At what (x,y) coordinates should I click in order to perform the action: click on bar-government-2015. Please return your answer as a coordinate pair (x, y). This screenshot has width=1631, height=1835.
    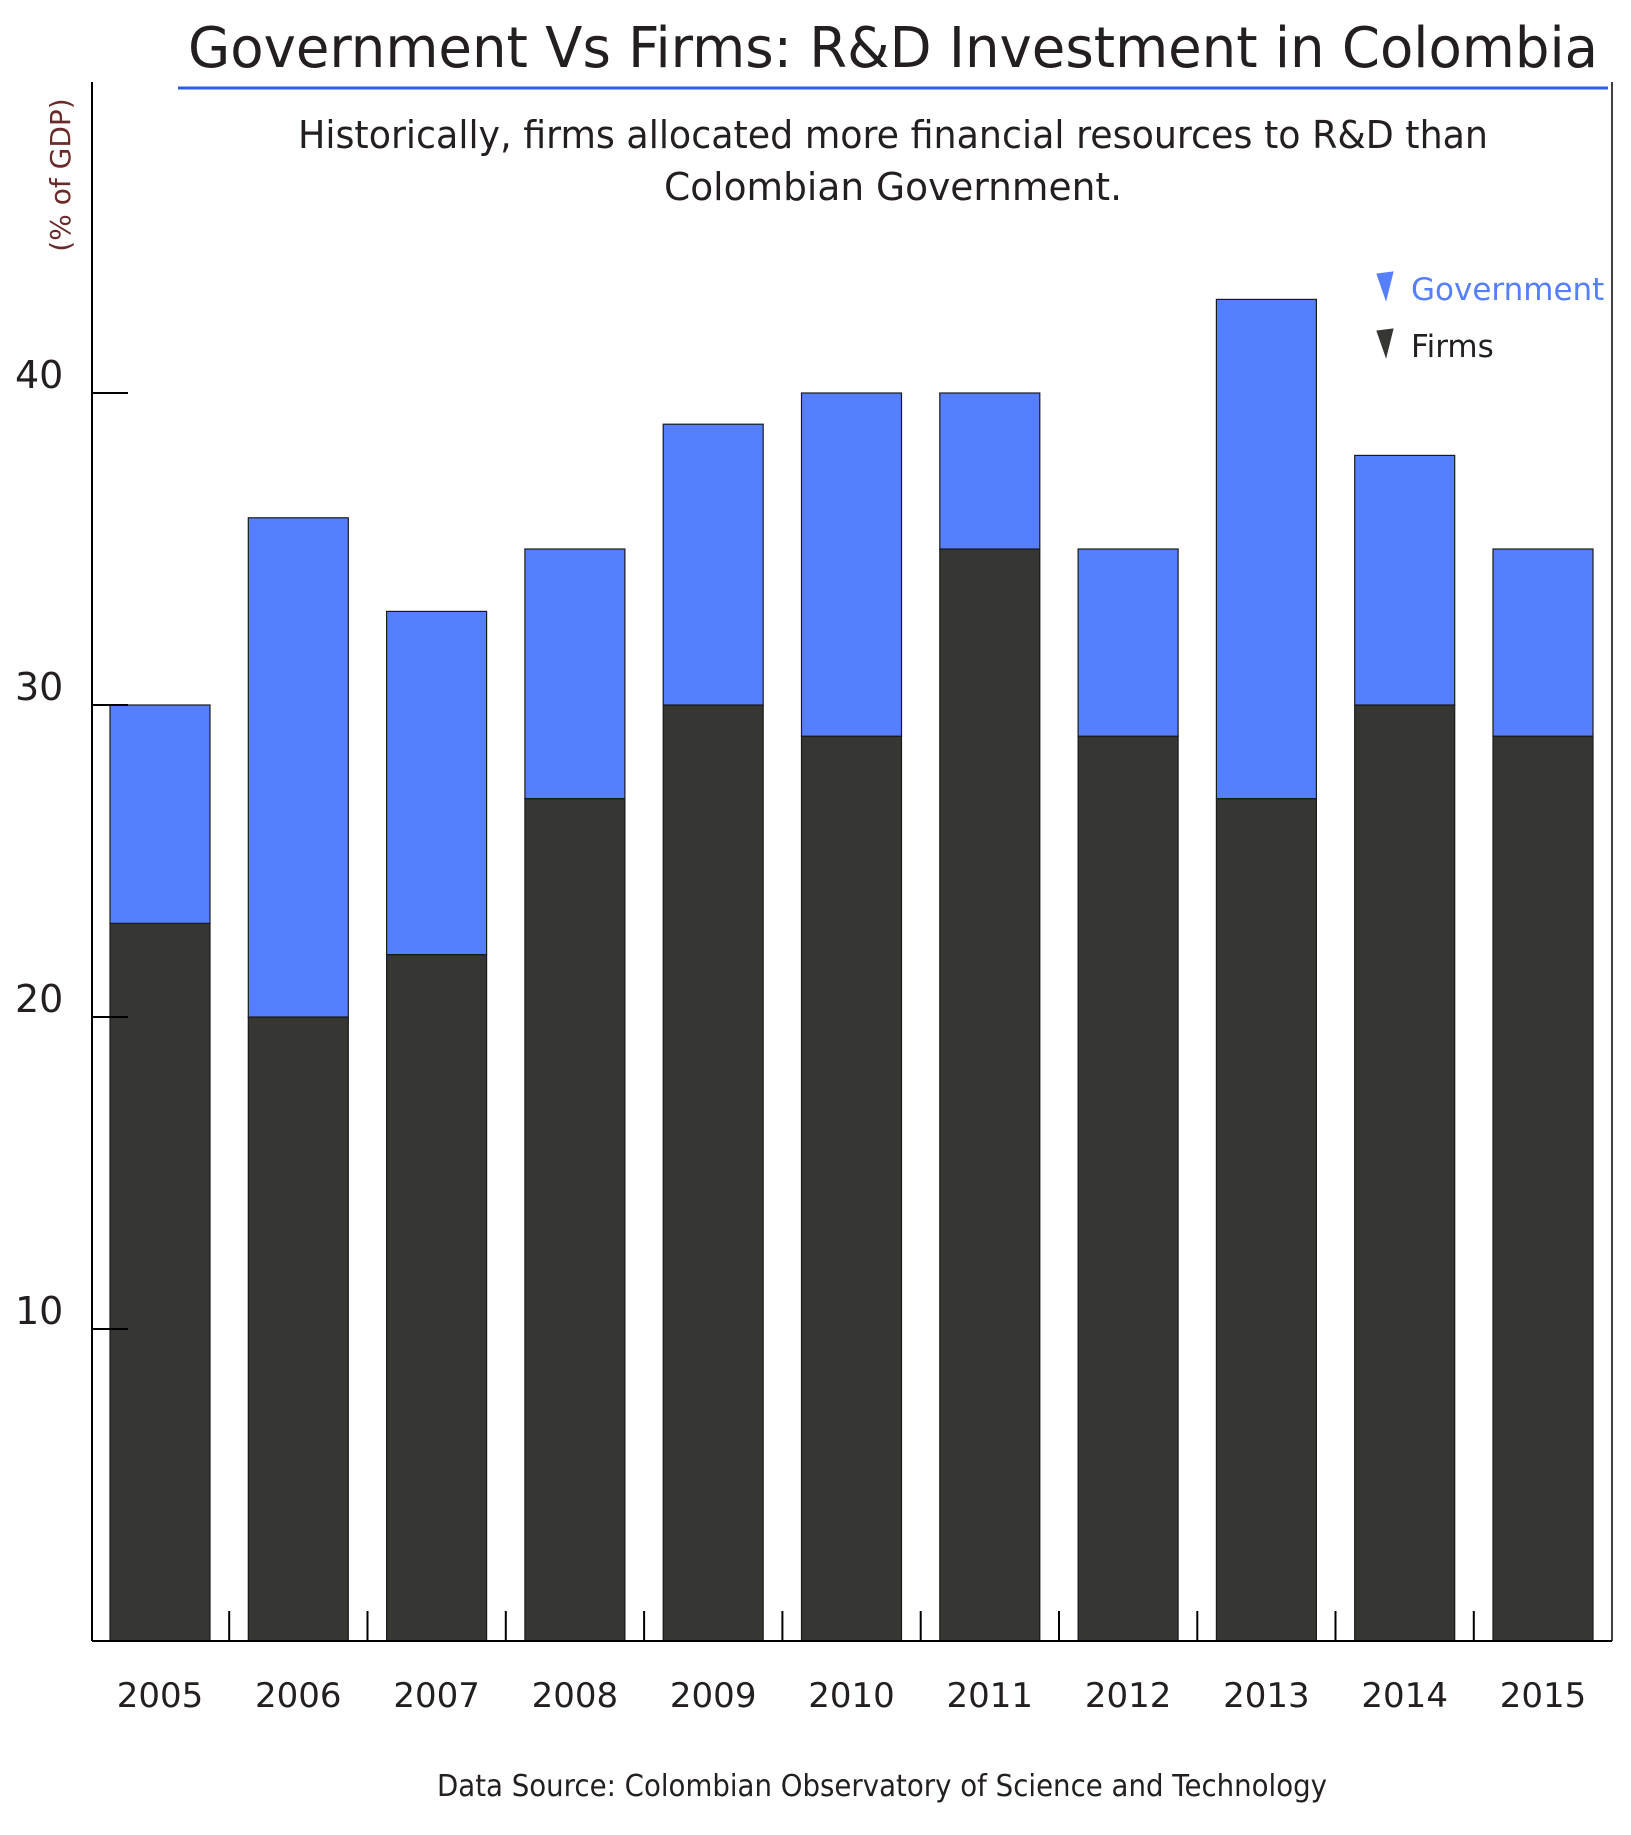
    Looking at the image, I should click on (1543, 642).